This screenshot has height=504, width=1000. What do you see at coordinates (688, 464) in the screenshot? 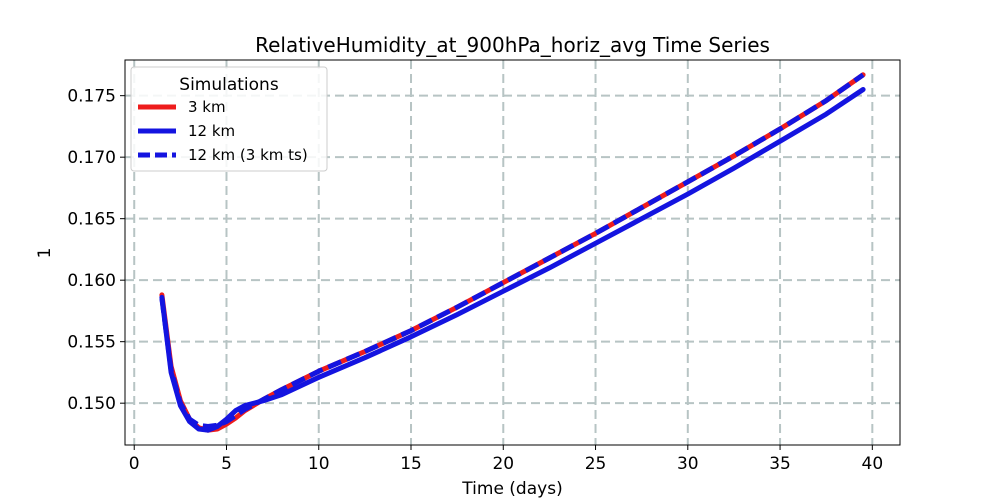
I see `x-tick-label: 30` at bounding box center [688, 464].